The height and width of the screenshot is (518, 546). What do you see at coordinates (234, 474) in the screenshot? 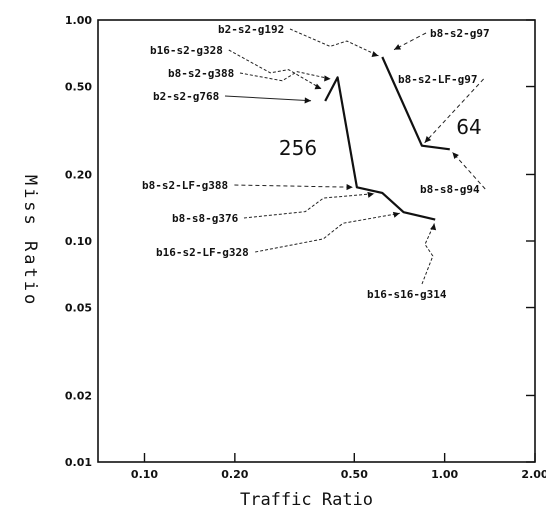
I see `x-tick-label: 0.20` at bounding box center [234, 474].